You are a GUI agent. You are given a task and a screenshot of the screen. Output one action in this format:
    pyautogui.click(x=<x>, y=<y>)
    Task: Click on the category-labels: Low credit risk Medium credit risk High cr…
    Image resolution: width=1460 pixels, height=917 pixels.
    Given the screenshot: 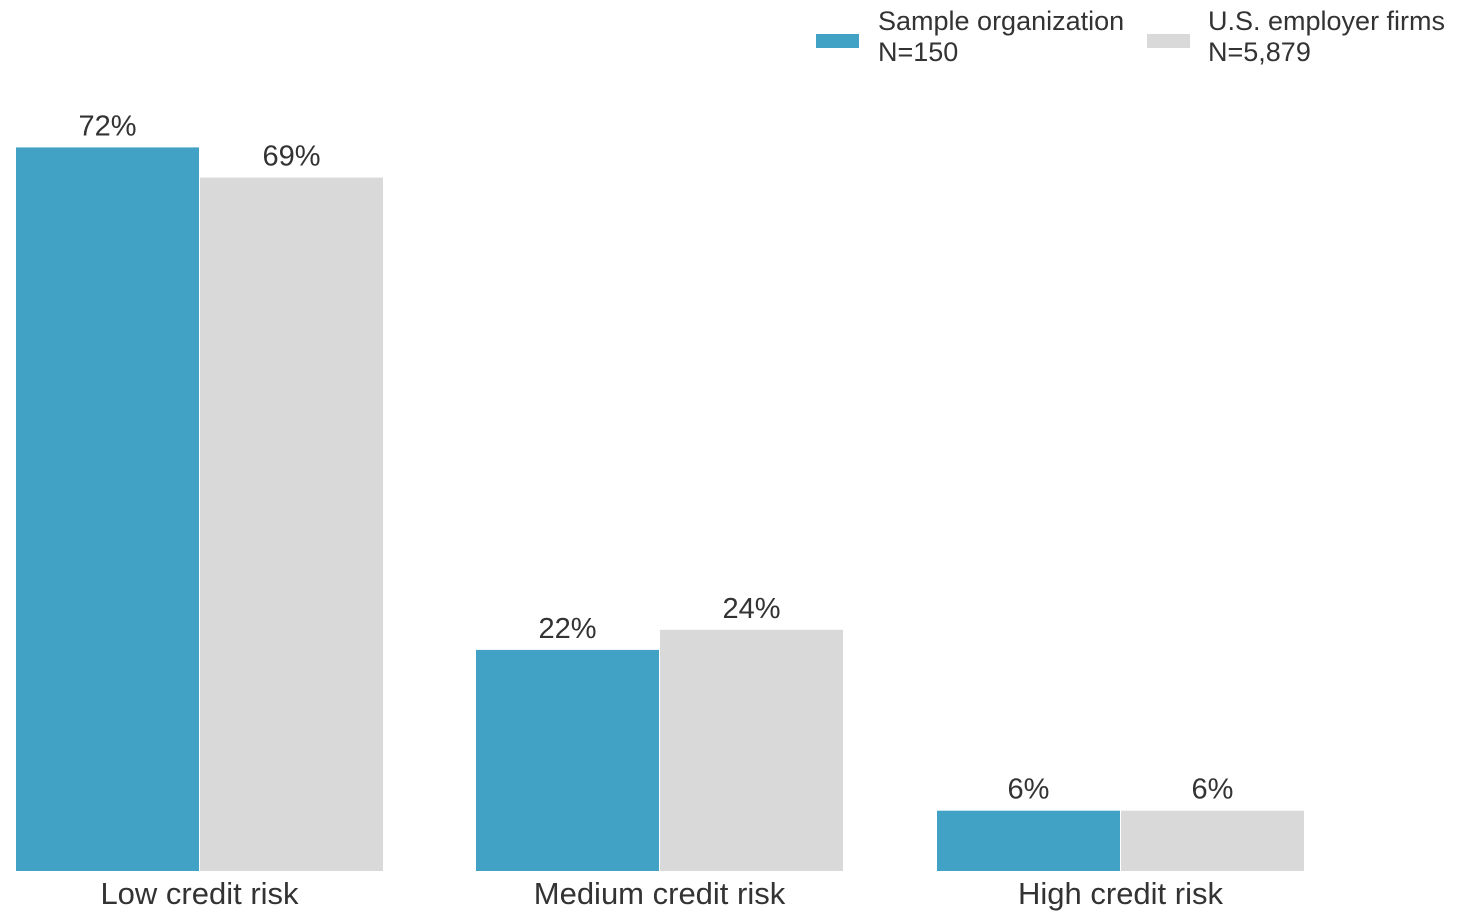 What is the action you would take?
    pyautogui.click(x=661, y=893)
    